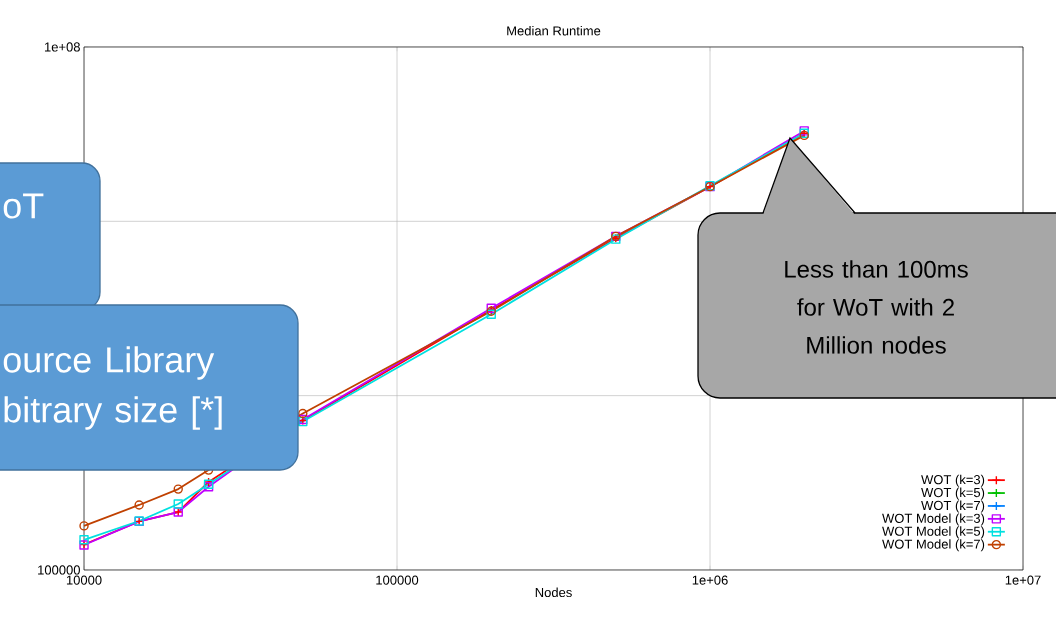  Describe the element at coordinates (933, 519) in the screenshot. I see `legend-label: WOT Model (k=3)` at that location.